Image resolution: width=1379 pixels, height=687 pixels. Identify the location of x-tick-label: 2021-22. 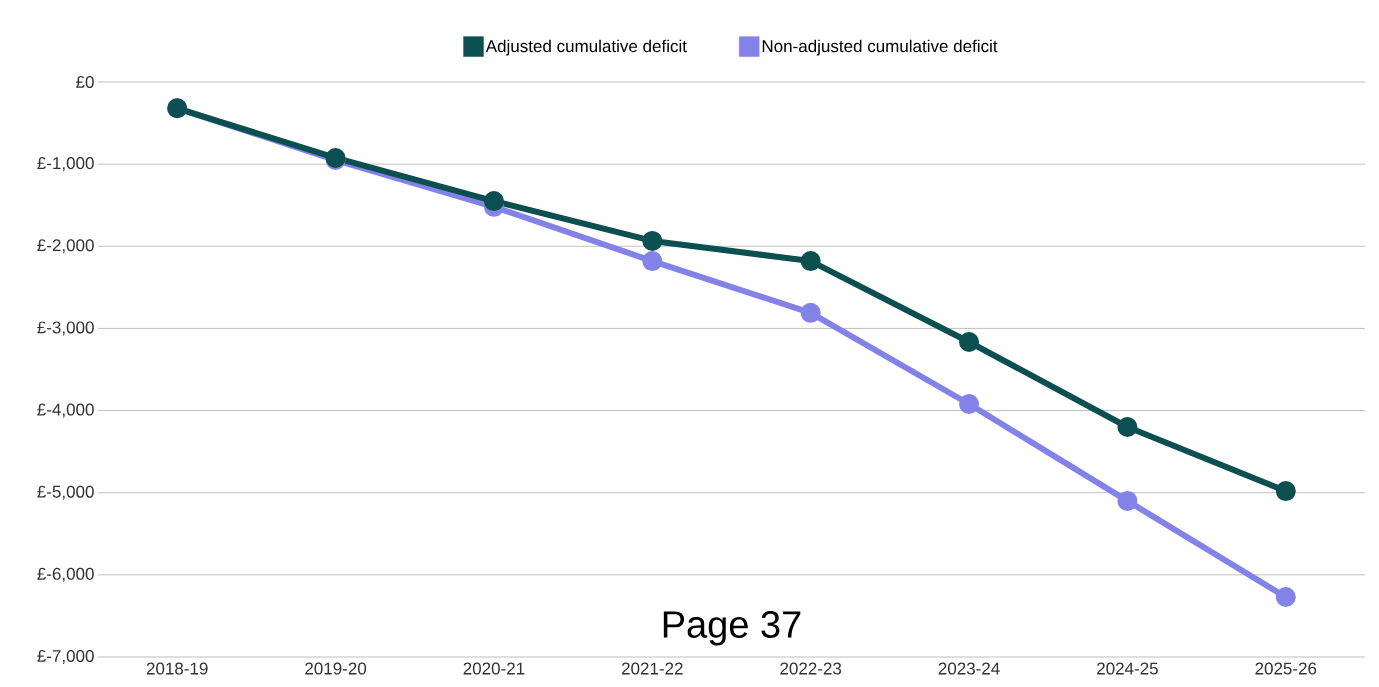
(652, 668).